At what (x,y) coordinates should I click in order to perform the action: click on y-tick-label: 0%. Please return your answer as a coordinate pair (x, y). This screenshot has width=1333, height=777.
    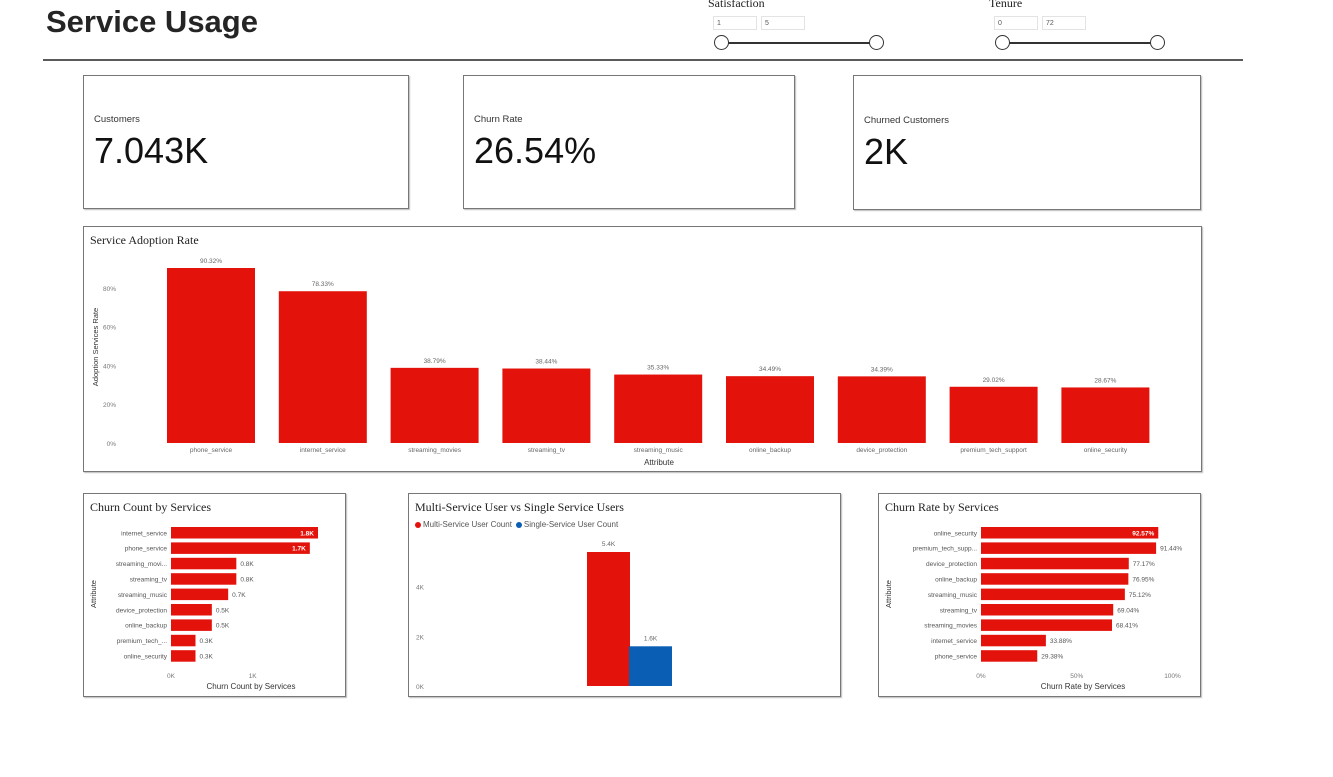
    Looking at the image, I should click on (112, 444).